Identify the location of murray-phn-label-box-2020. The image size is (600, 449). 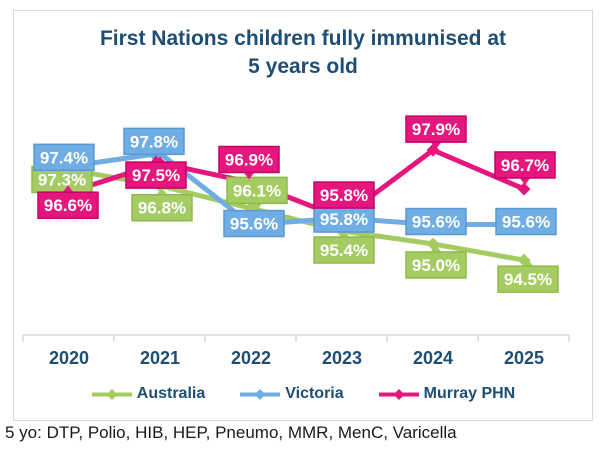
(68, 205).